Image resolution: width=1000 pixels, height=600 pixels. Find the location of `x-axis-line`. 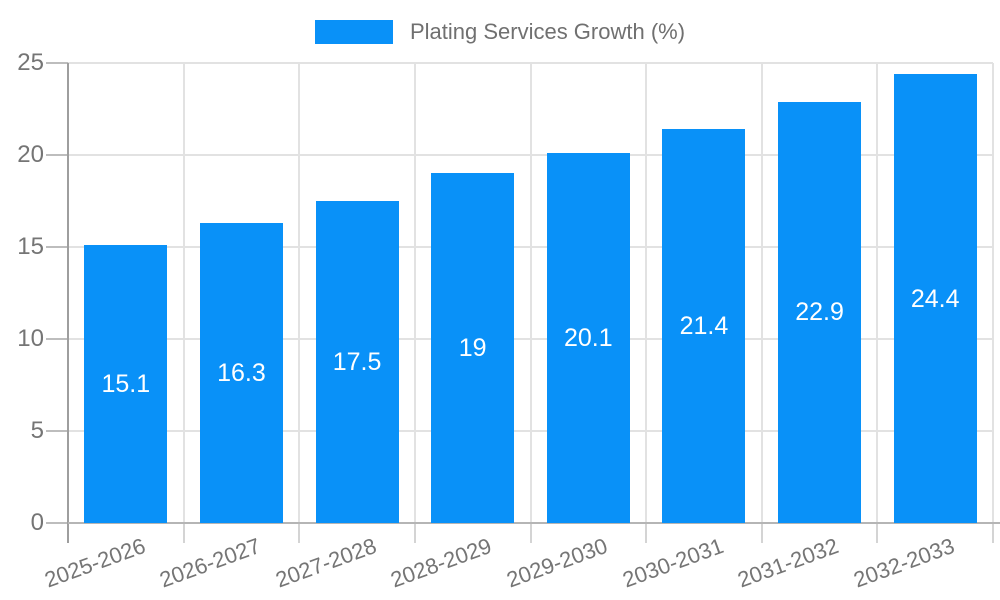

x-axis-line is located at coordinates (534, 523).